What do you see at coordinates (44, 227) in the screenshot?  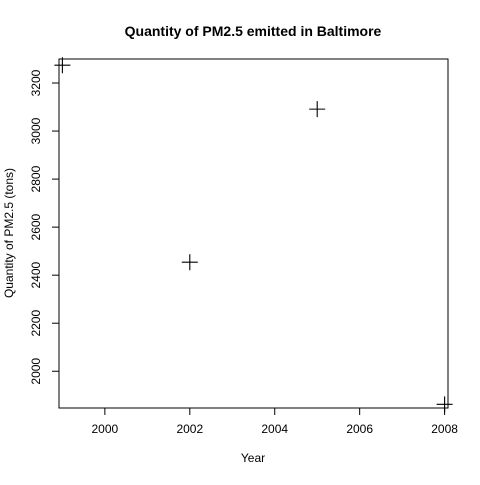 I see `y-axis: 2000 2200 2400 2600 2800 3000 3200` at bounding box center [44, 227].